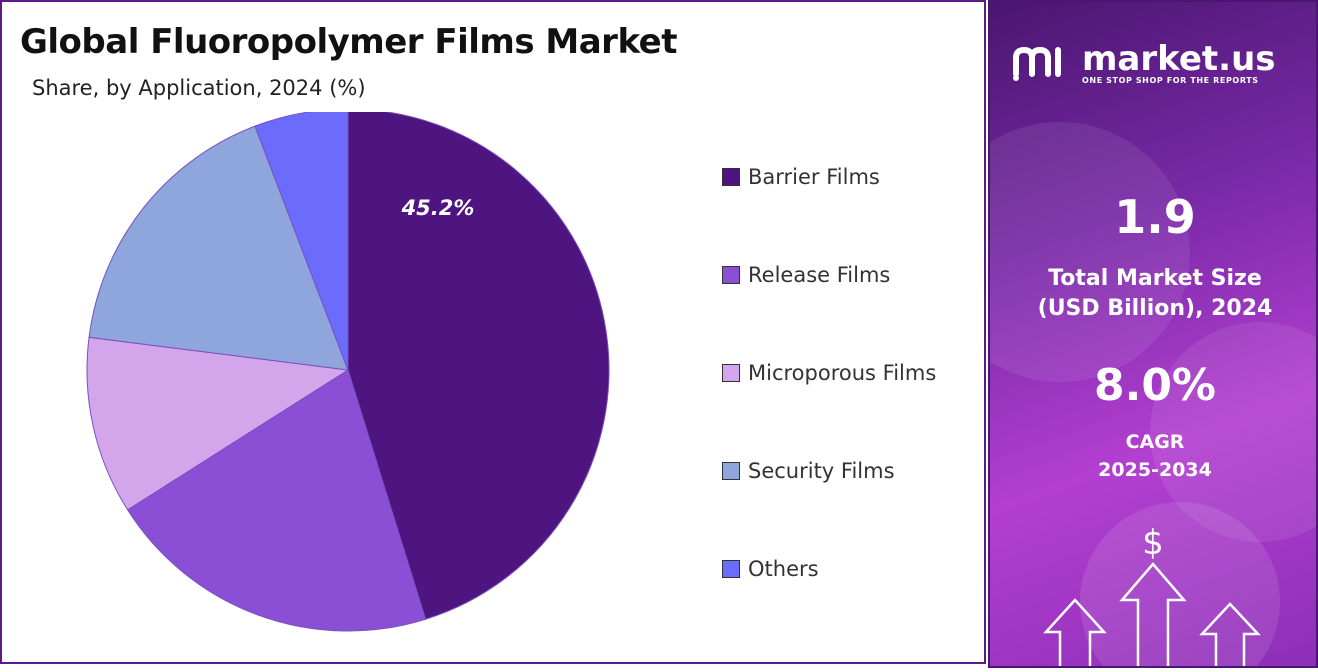 This screenshot has width=1318, height=672. What do you see at coordinates (1155, 385) in the screenshot?
I see `cagr-value: 8.0%` at bounding box center [1155, 385].